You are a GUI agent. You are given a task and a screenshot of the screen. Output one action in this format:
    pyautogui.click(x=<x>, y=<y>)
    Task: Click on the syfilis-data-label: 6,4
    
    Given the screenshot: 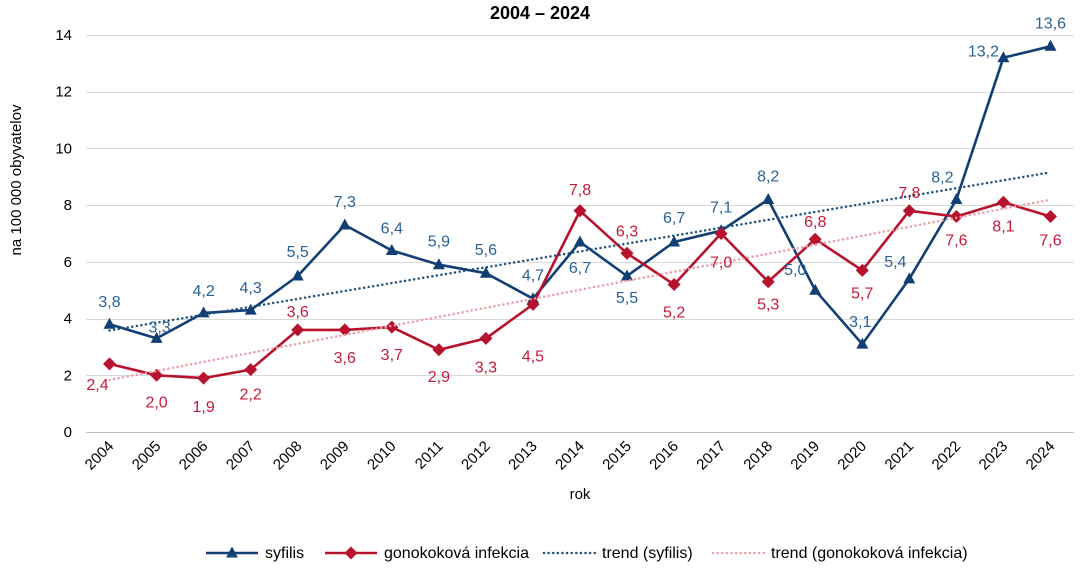 What is the action you would take?
    pyautogui.click(x=392, y=229)
    